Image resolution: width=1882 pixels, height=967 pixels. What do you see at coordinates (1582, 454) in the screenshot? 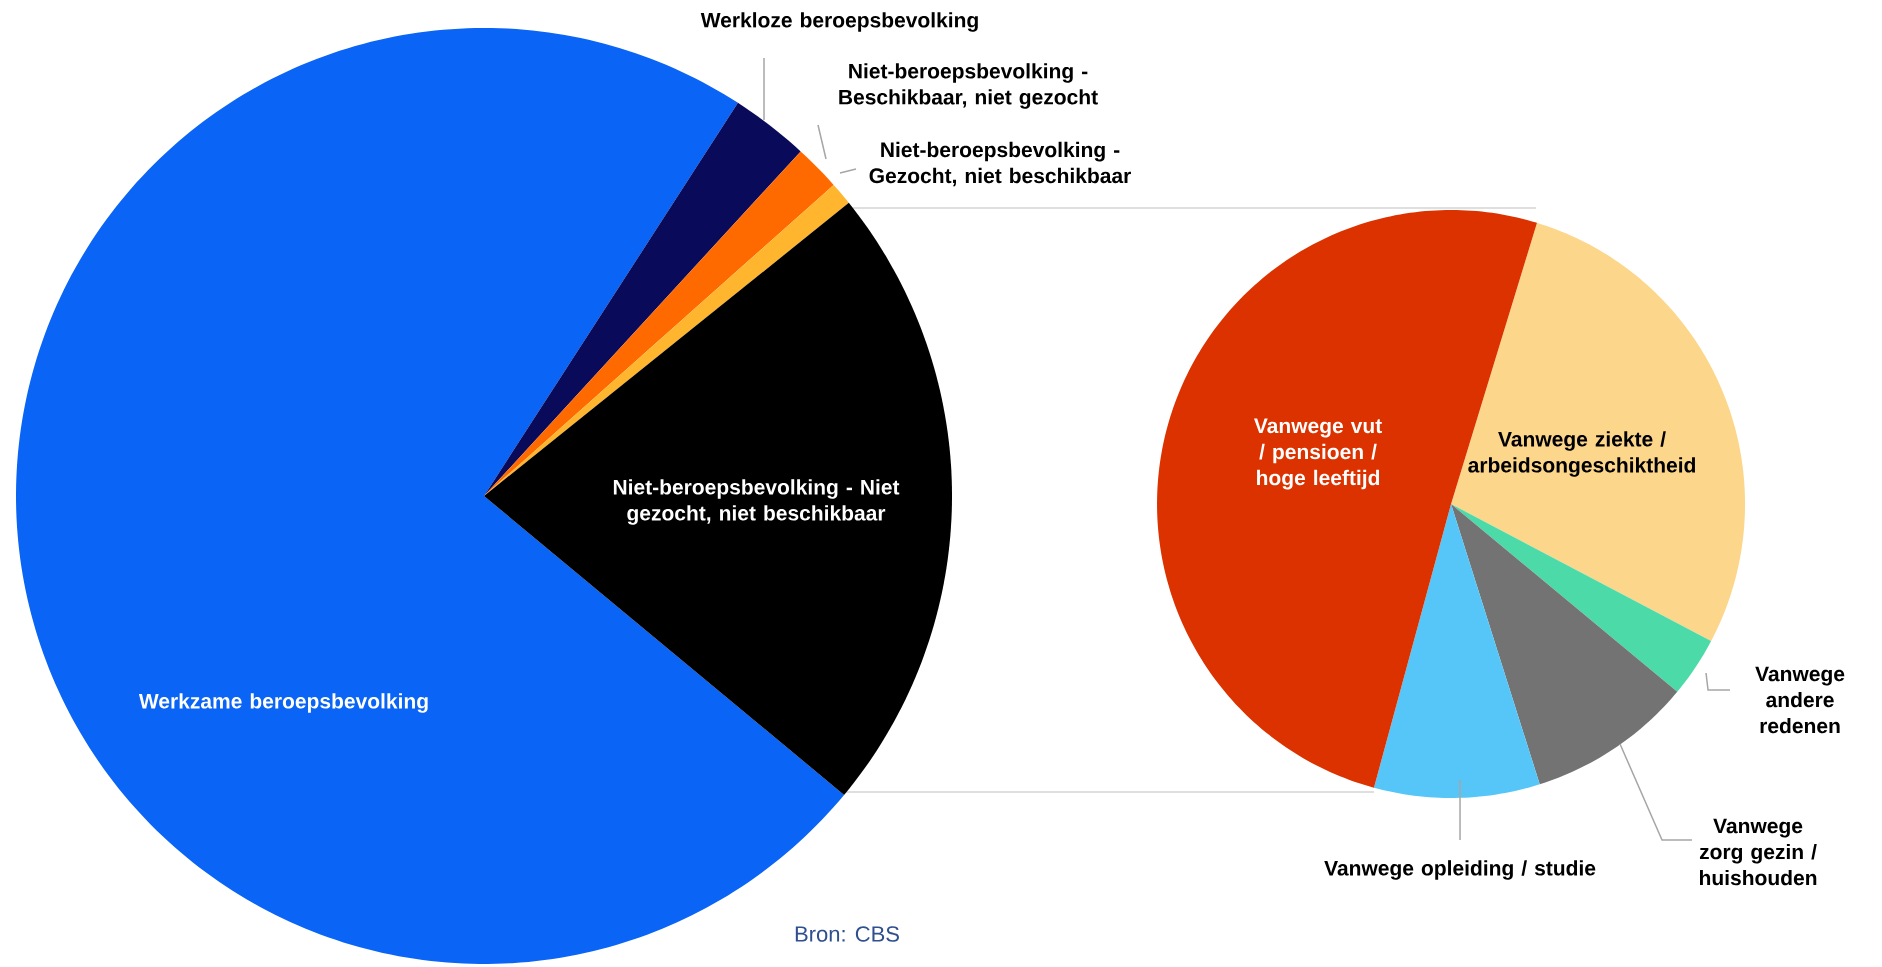
I see `slice-label: Vanwege ziekte / arbeidsongeschiktheid` at bounding box center [1582, 454].